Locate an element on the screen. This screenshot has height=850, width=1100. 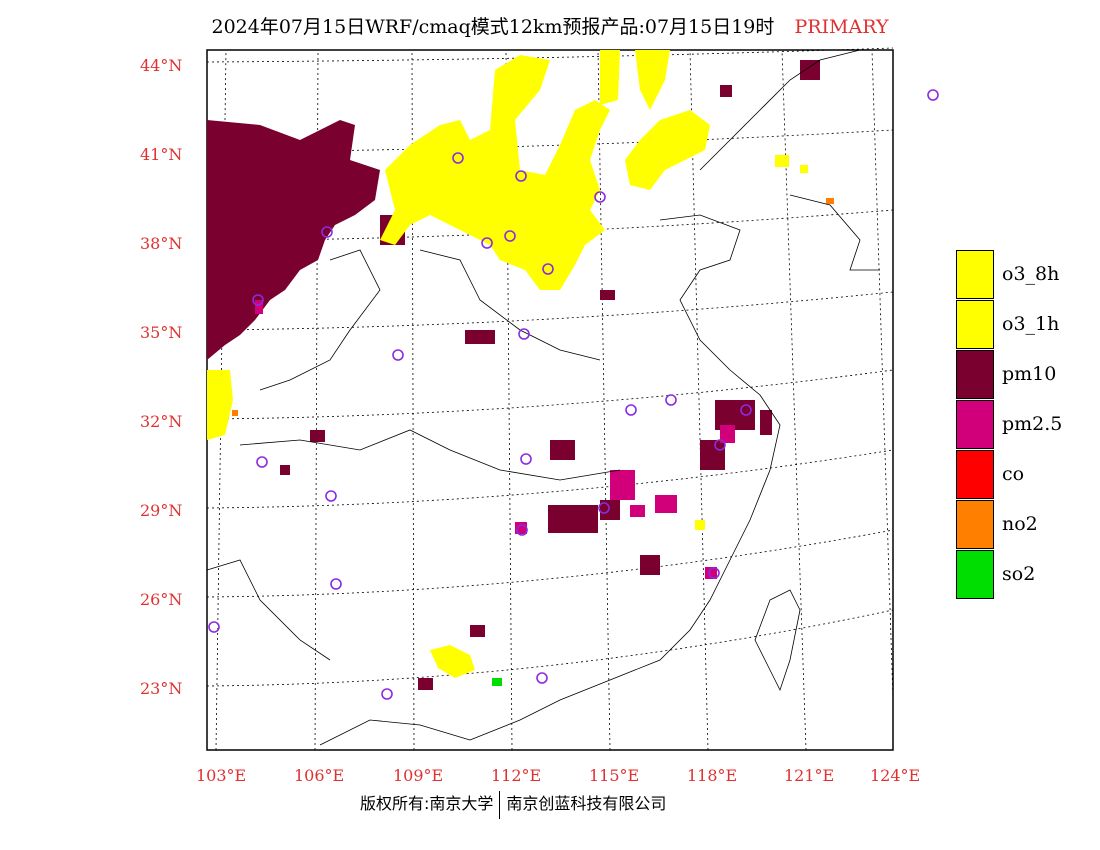
legend-item-pm25: pm2.5 is located at coordinates (1026, 424).